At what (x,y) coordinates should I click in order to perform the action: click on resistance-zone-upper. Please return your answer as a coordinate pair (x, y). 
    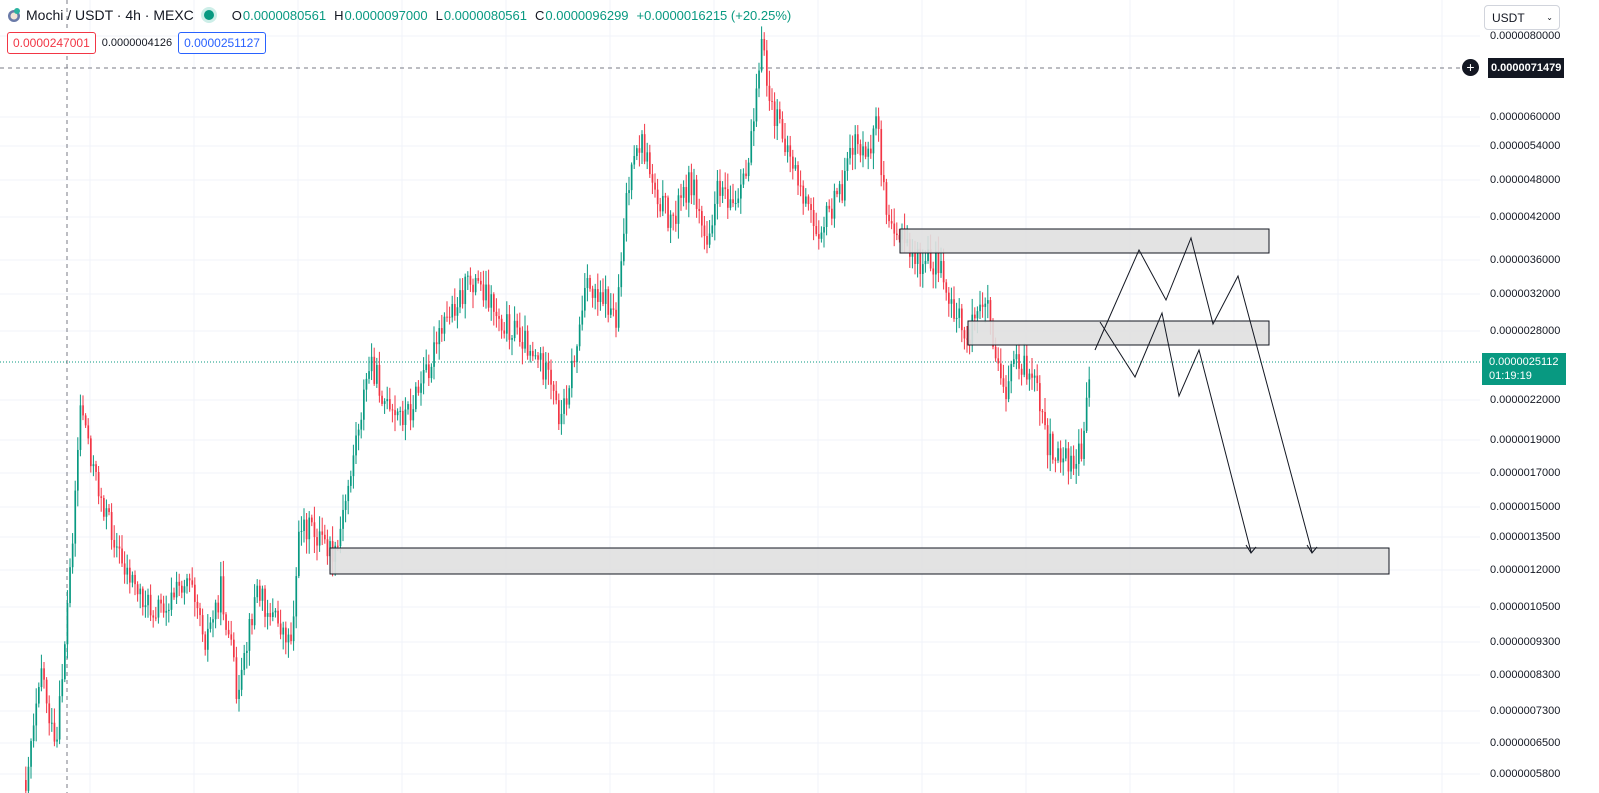
    Looking at the image, I should click on (1084, 241).